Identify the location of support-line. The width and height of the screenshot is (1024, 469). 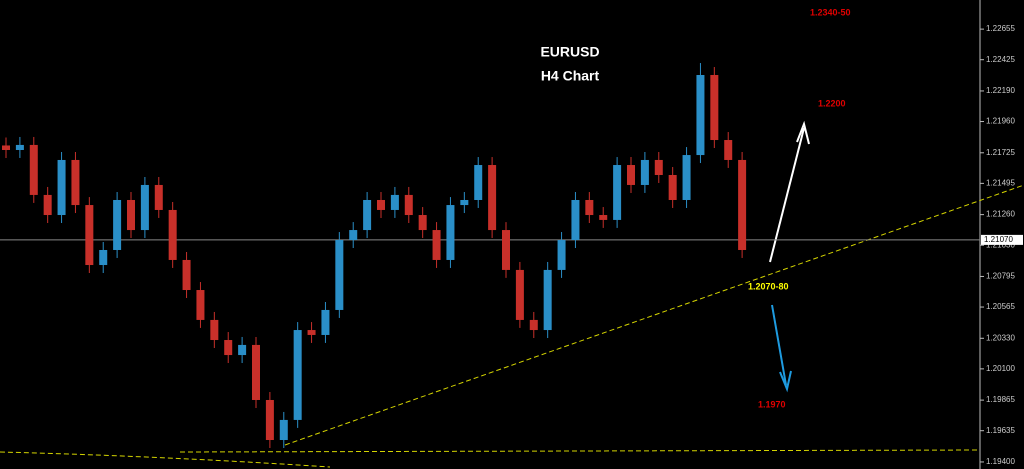
(580, 451).